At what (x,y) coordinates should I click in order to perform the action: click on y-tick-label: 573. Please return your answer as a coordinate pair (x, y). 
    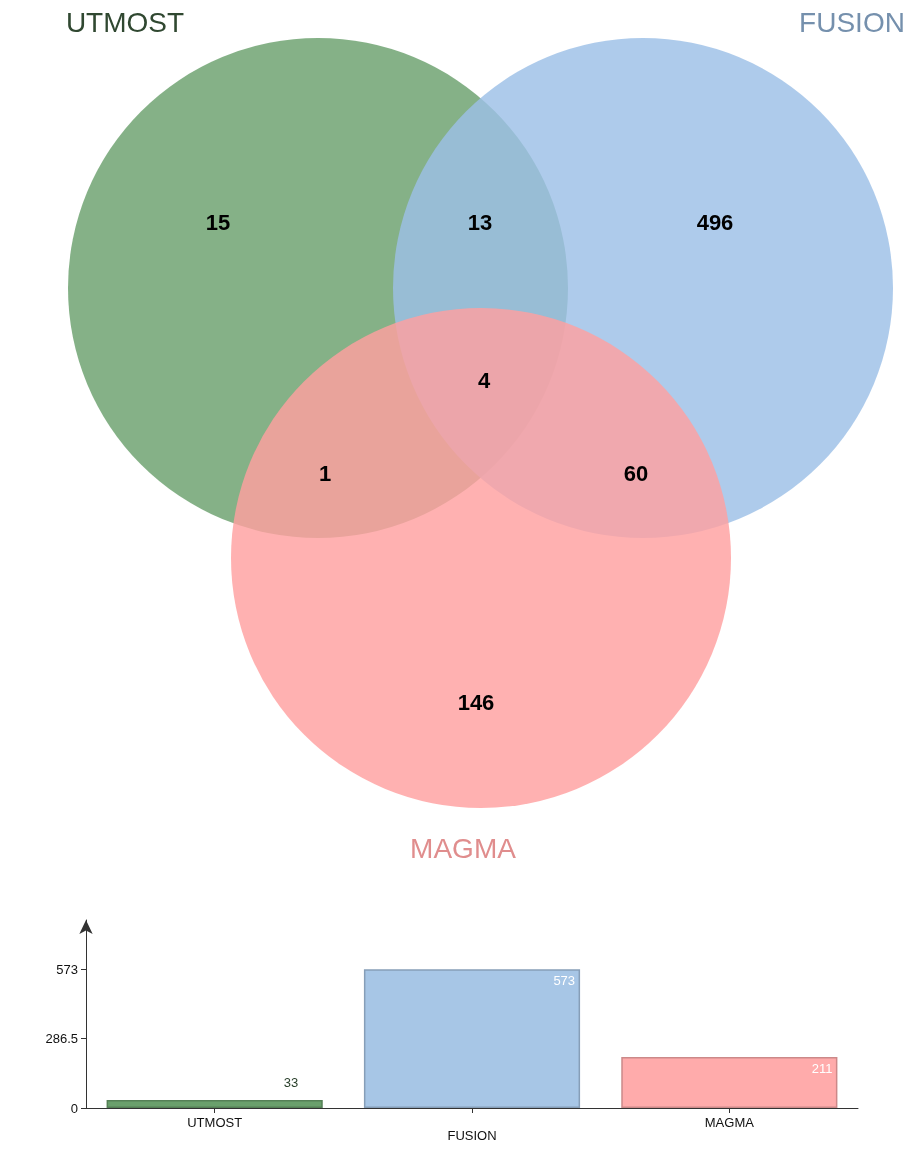
    Looking at the image, I should click on (67, 969).